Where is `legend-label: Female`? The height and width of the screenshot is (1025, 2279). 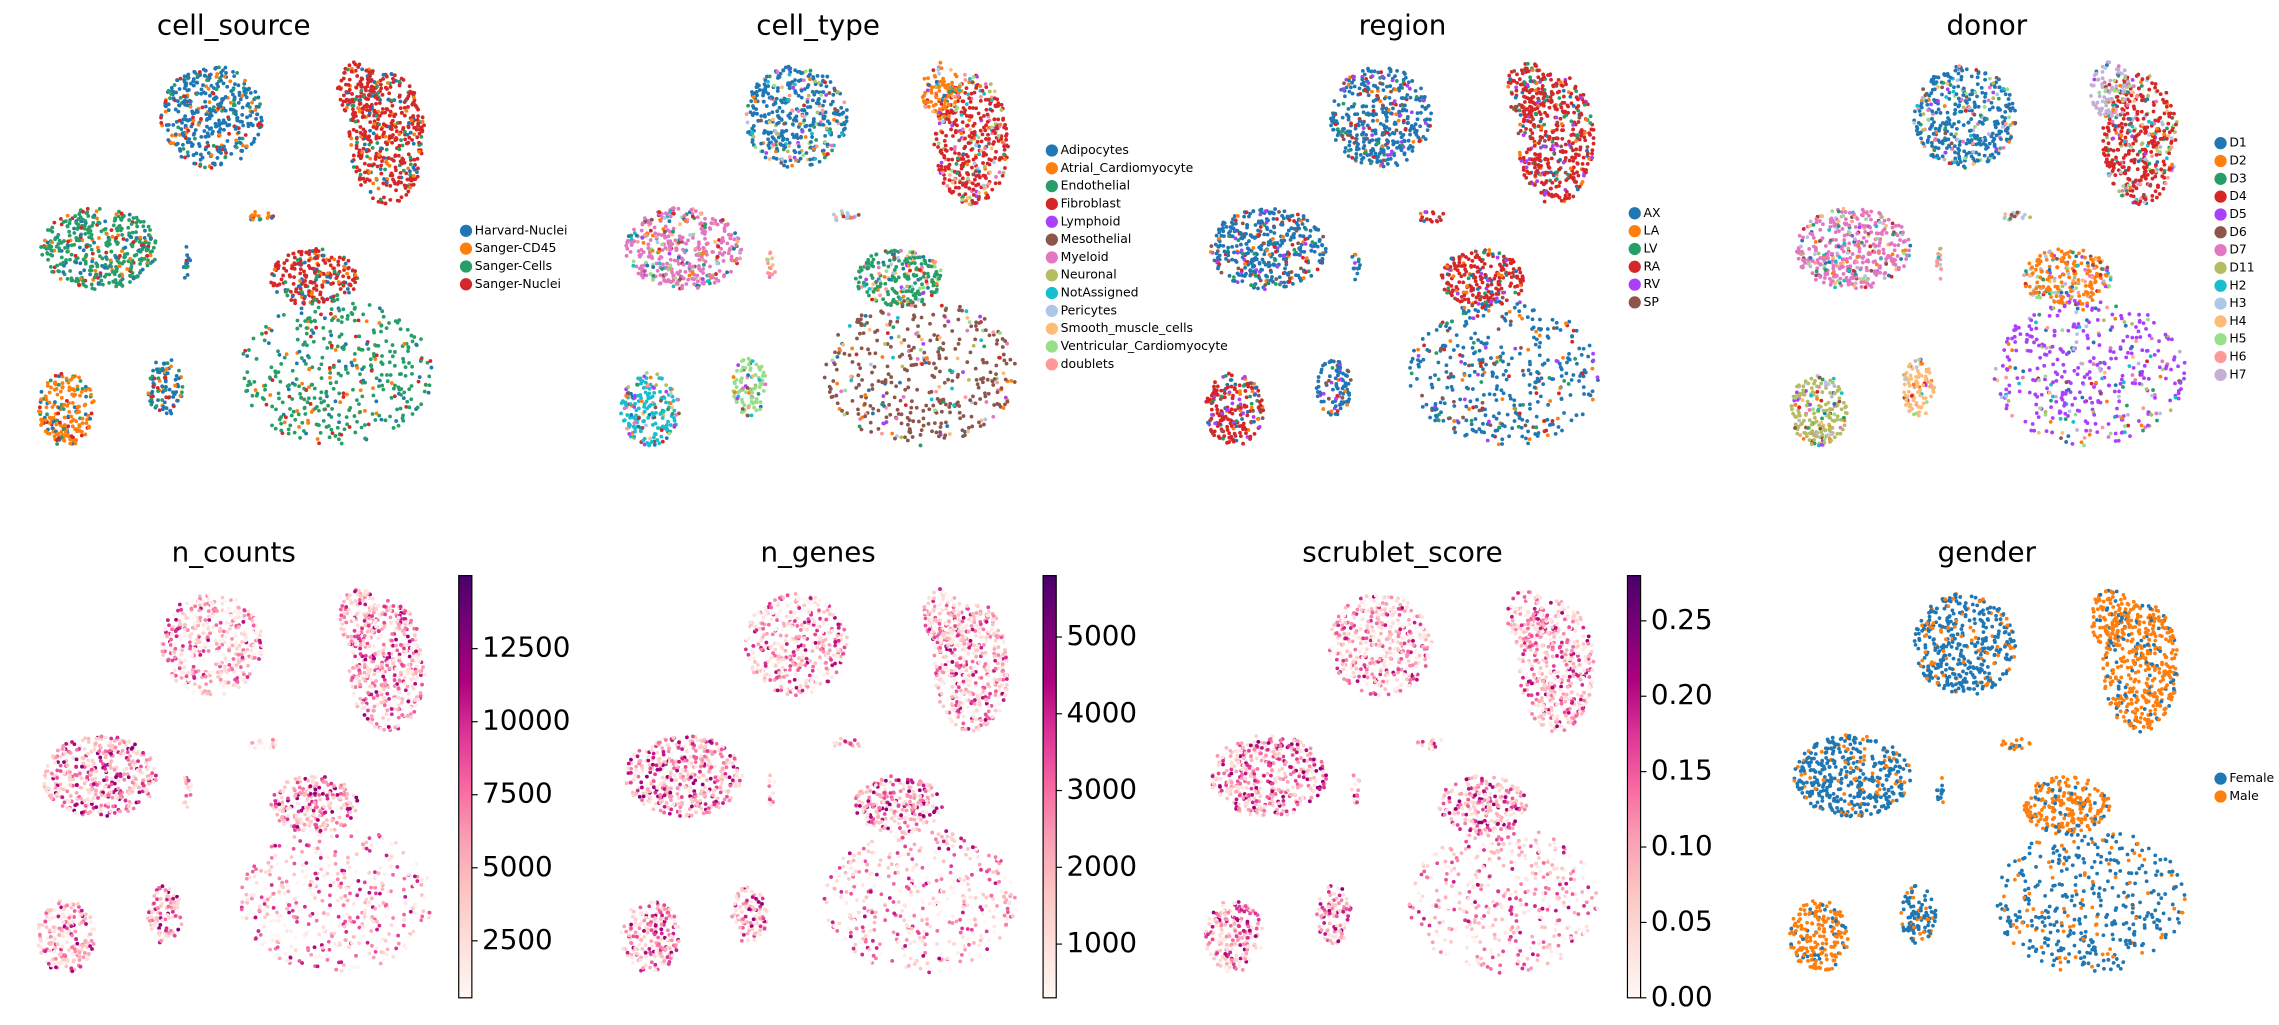
legend-label: Female is located at coordinates (2251, 777).